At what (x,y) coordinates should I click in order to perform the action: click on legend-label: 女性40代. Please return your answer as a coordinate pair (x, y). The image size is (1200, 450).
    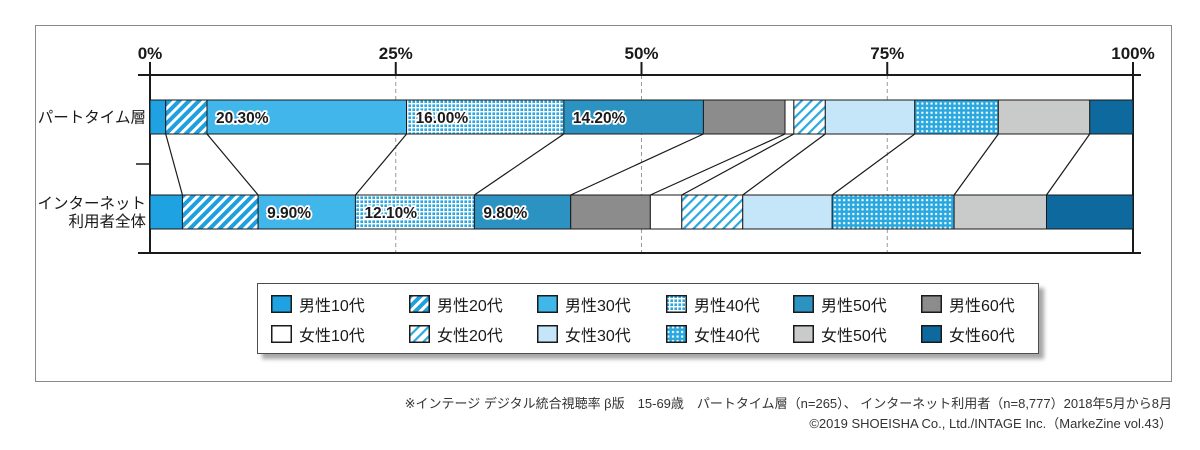
    Looking at the image, I should click on (727, 336).